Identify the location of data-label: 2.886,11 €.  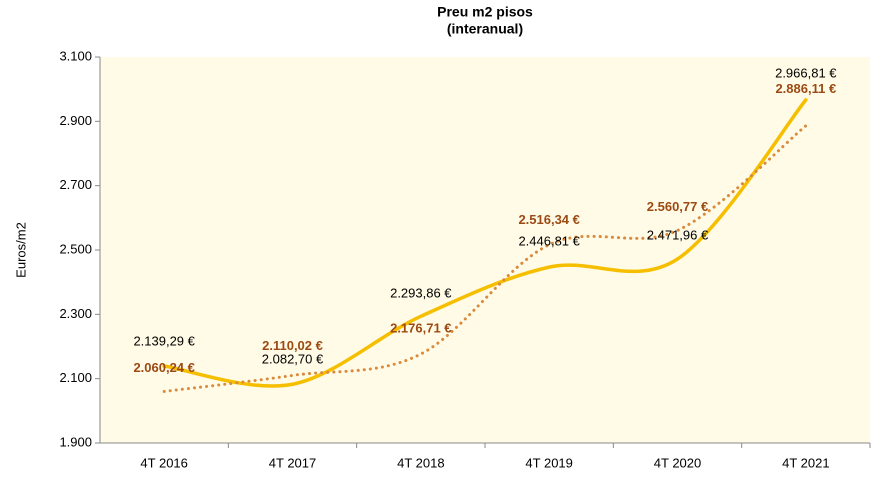
(805, 88).